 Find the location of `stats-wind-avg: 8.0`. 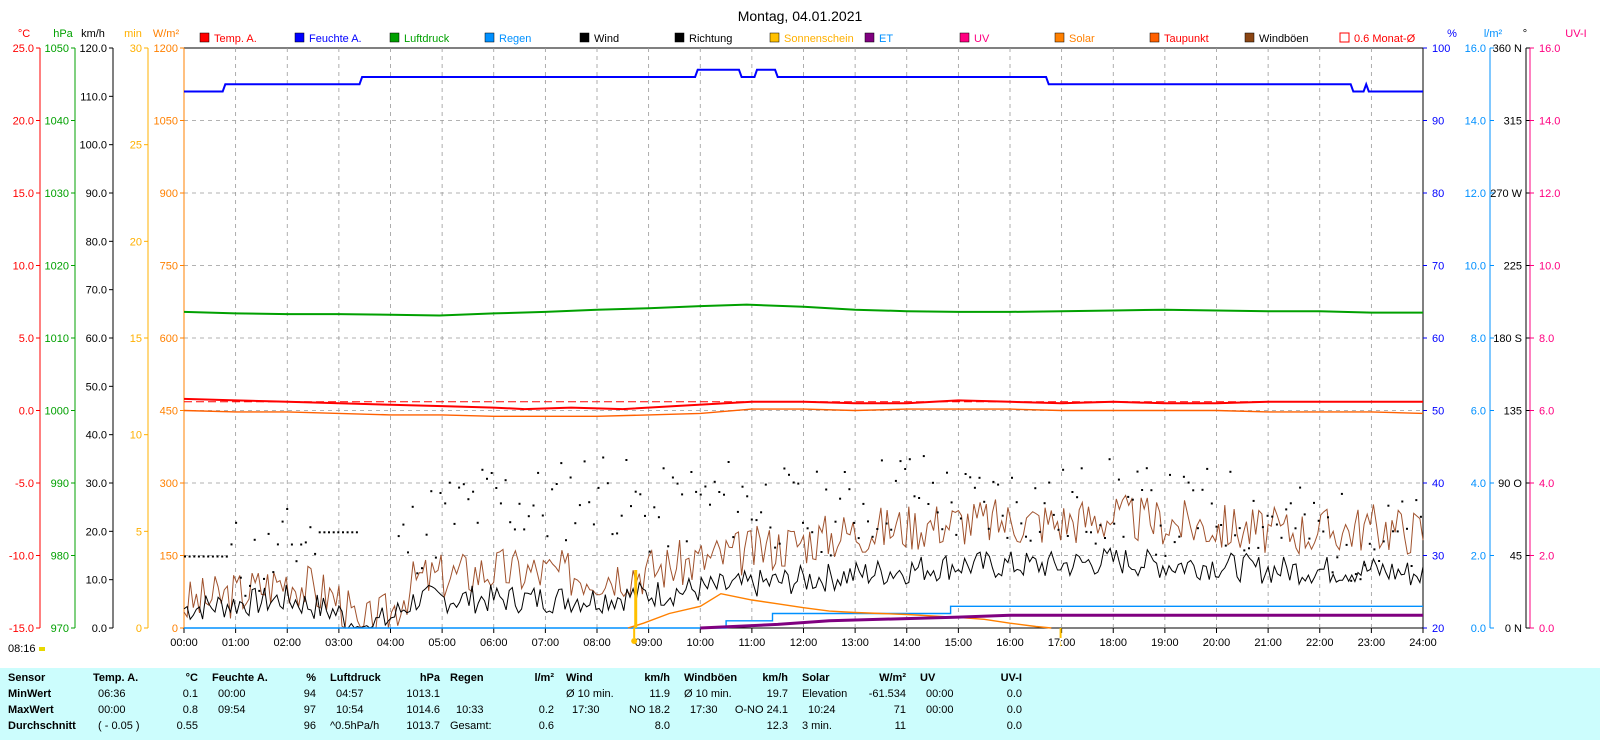

stats-wind-avg: 8.0 is located at coordinates (662, 726).